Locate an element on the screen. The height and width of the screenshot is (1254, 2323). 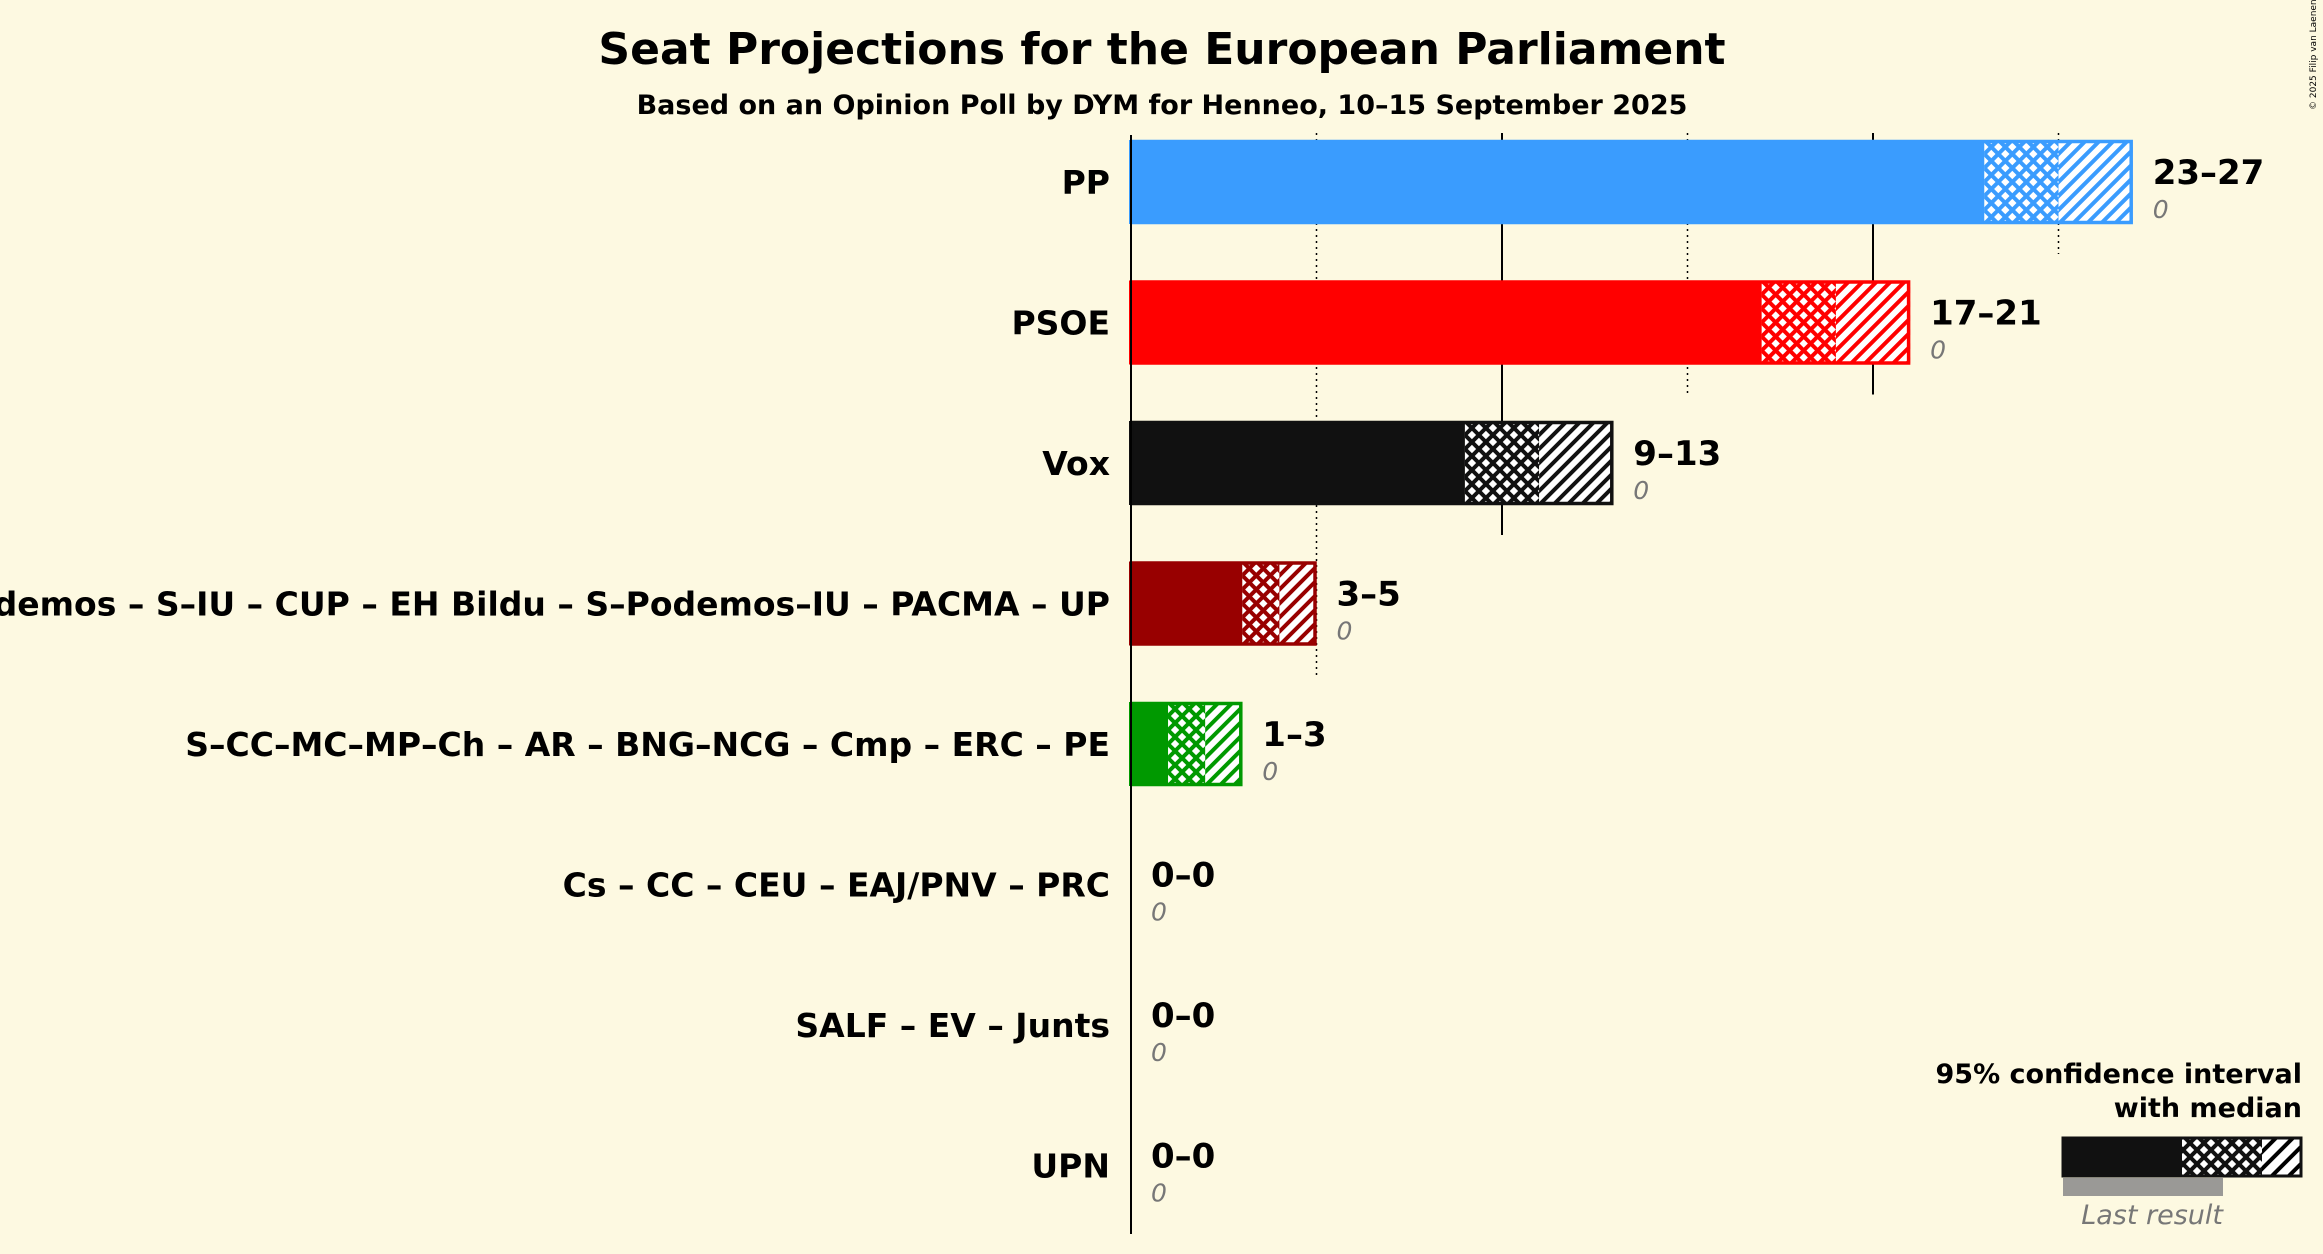
bar-group-5: Cs – CC – CEU – EAJ/PNV – PRC 0–00 is located at coordinates (889, 891).